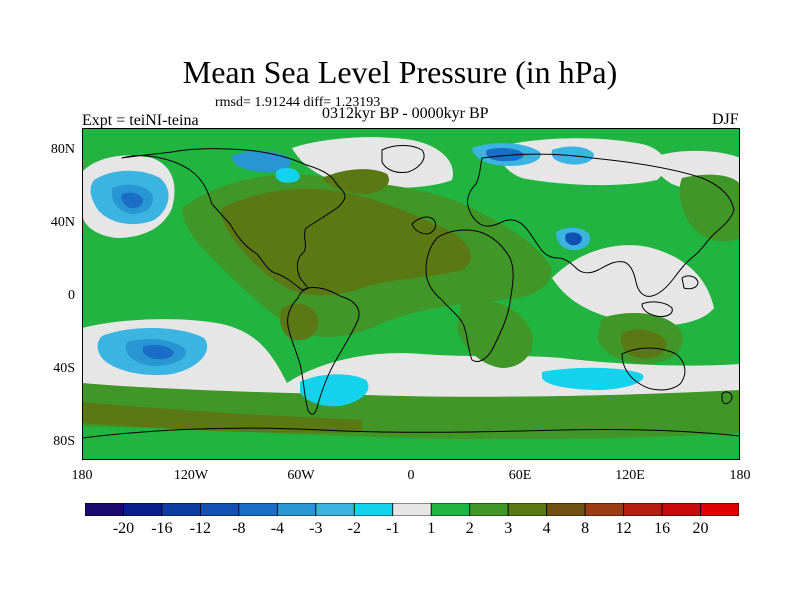  Describe the element at coordinates (301, 475) in the screenshot. I see `lon-label-60w: 60W` at that location.